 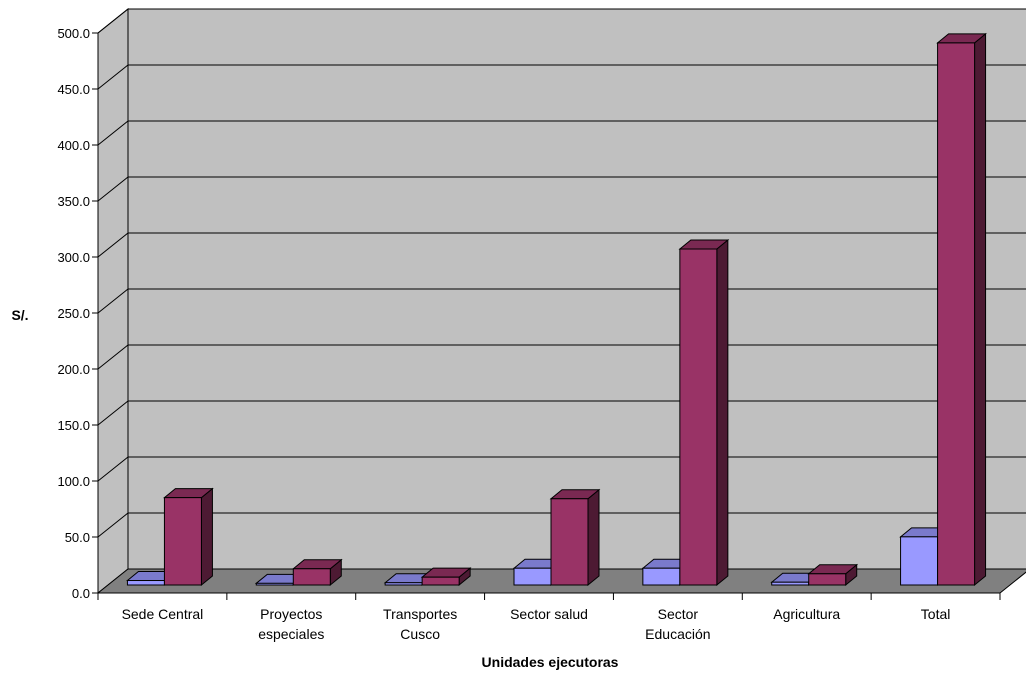 I want to click on x-tick-label: Transportes Cusco, so click(x=420, y=624).